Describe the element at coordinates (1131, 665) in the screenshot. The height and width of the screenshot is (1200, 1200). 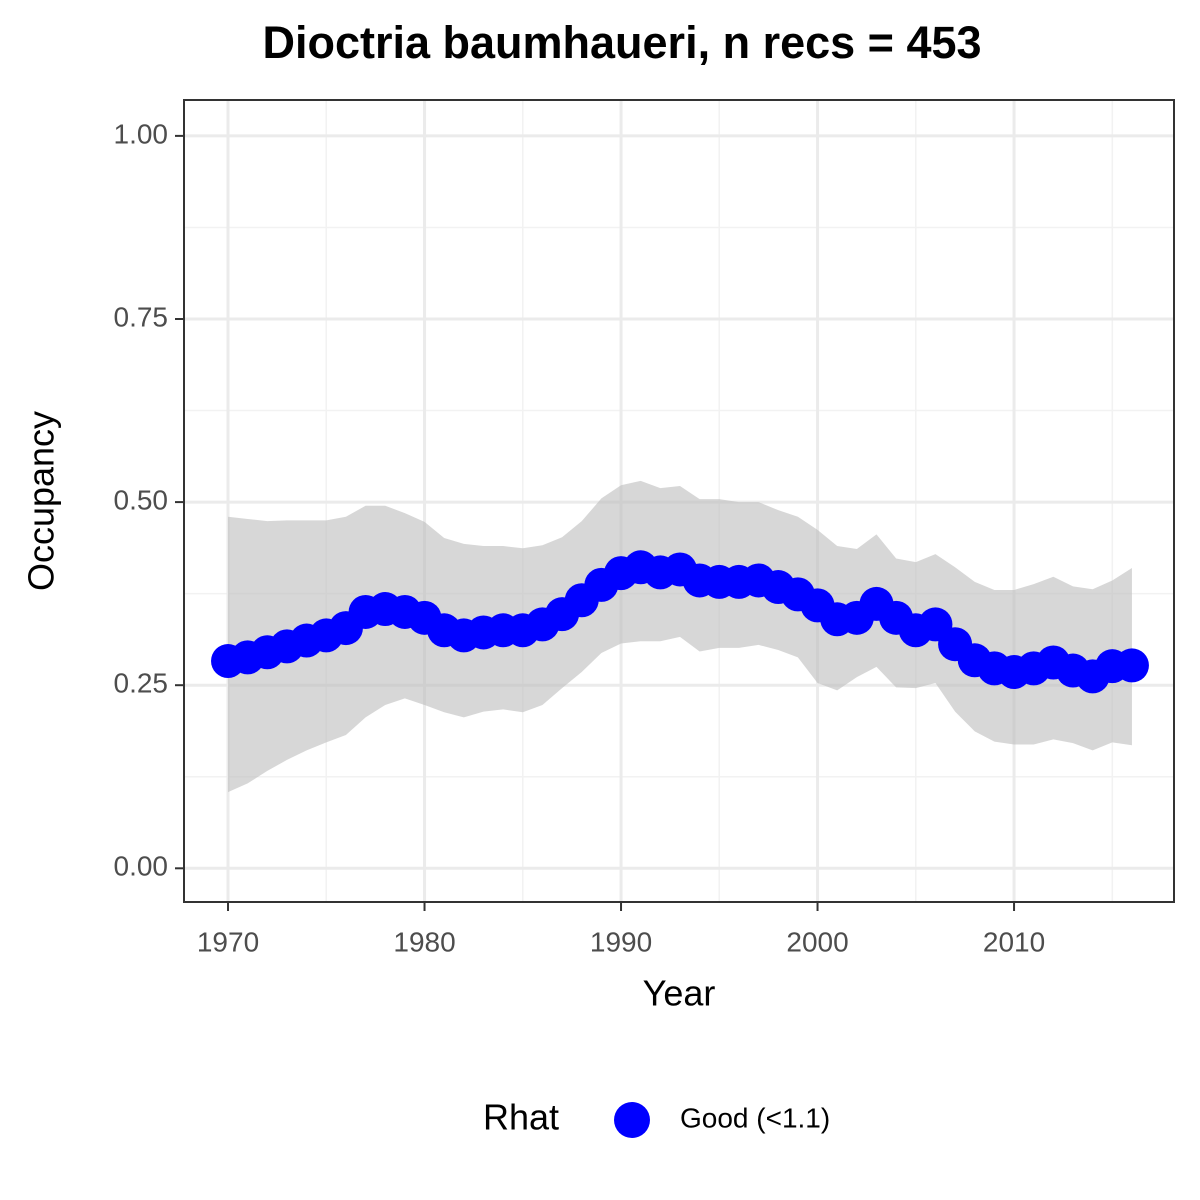
I see `point` at that location.